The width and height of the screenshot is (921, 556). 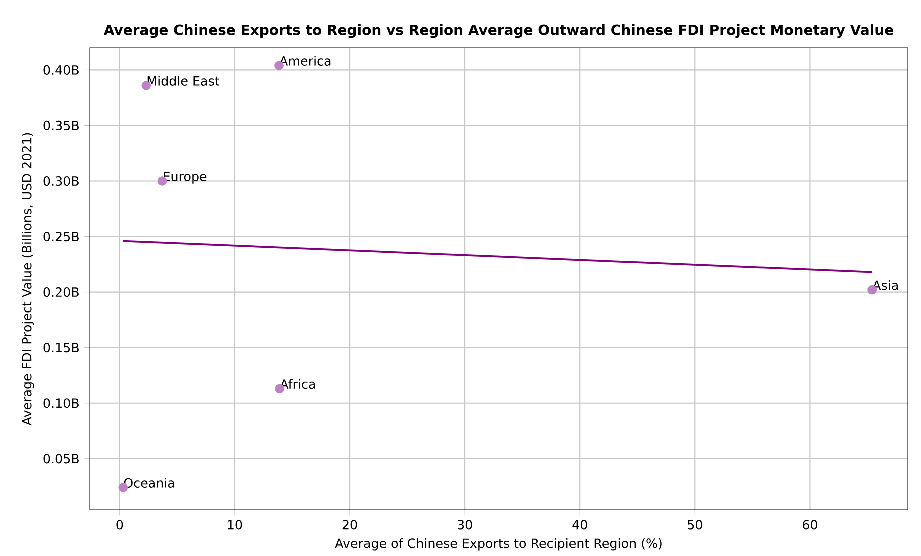 I want to click on x-tick-label: 10, so click(x=235, y=525).